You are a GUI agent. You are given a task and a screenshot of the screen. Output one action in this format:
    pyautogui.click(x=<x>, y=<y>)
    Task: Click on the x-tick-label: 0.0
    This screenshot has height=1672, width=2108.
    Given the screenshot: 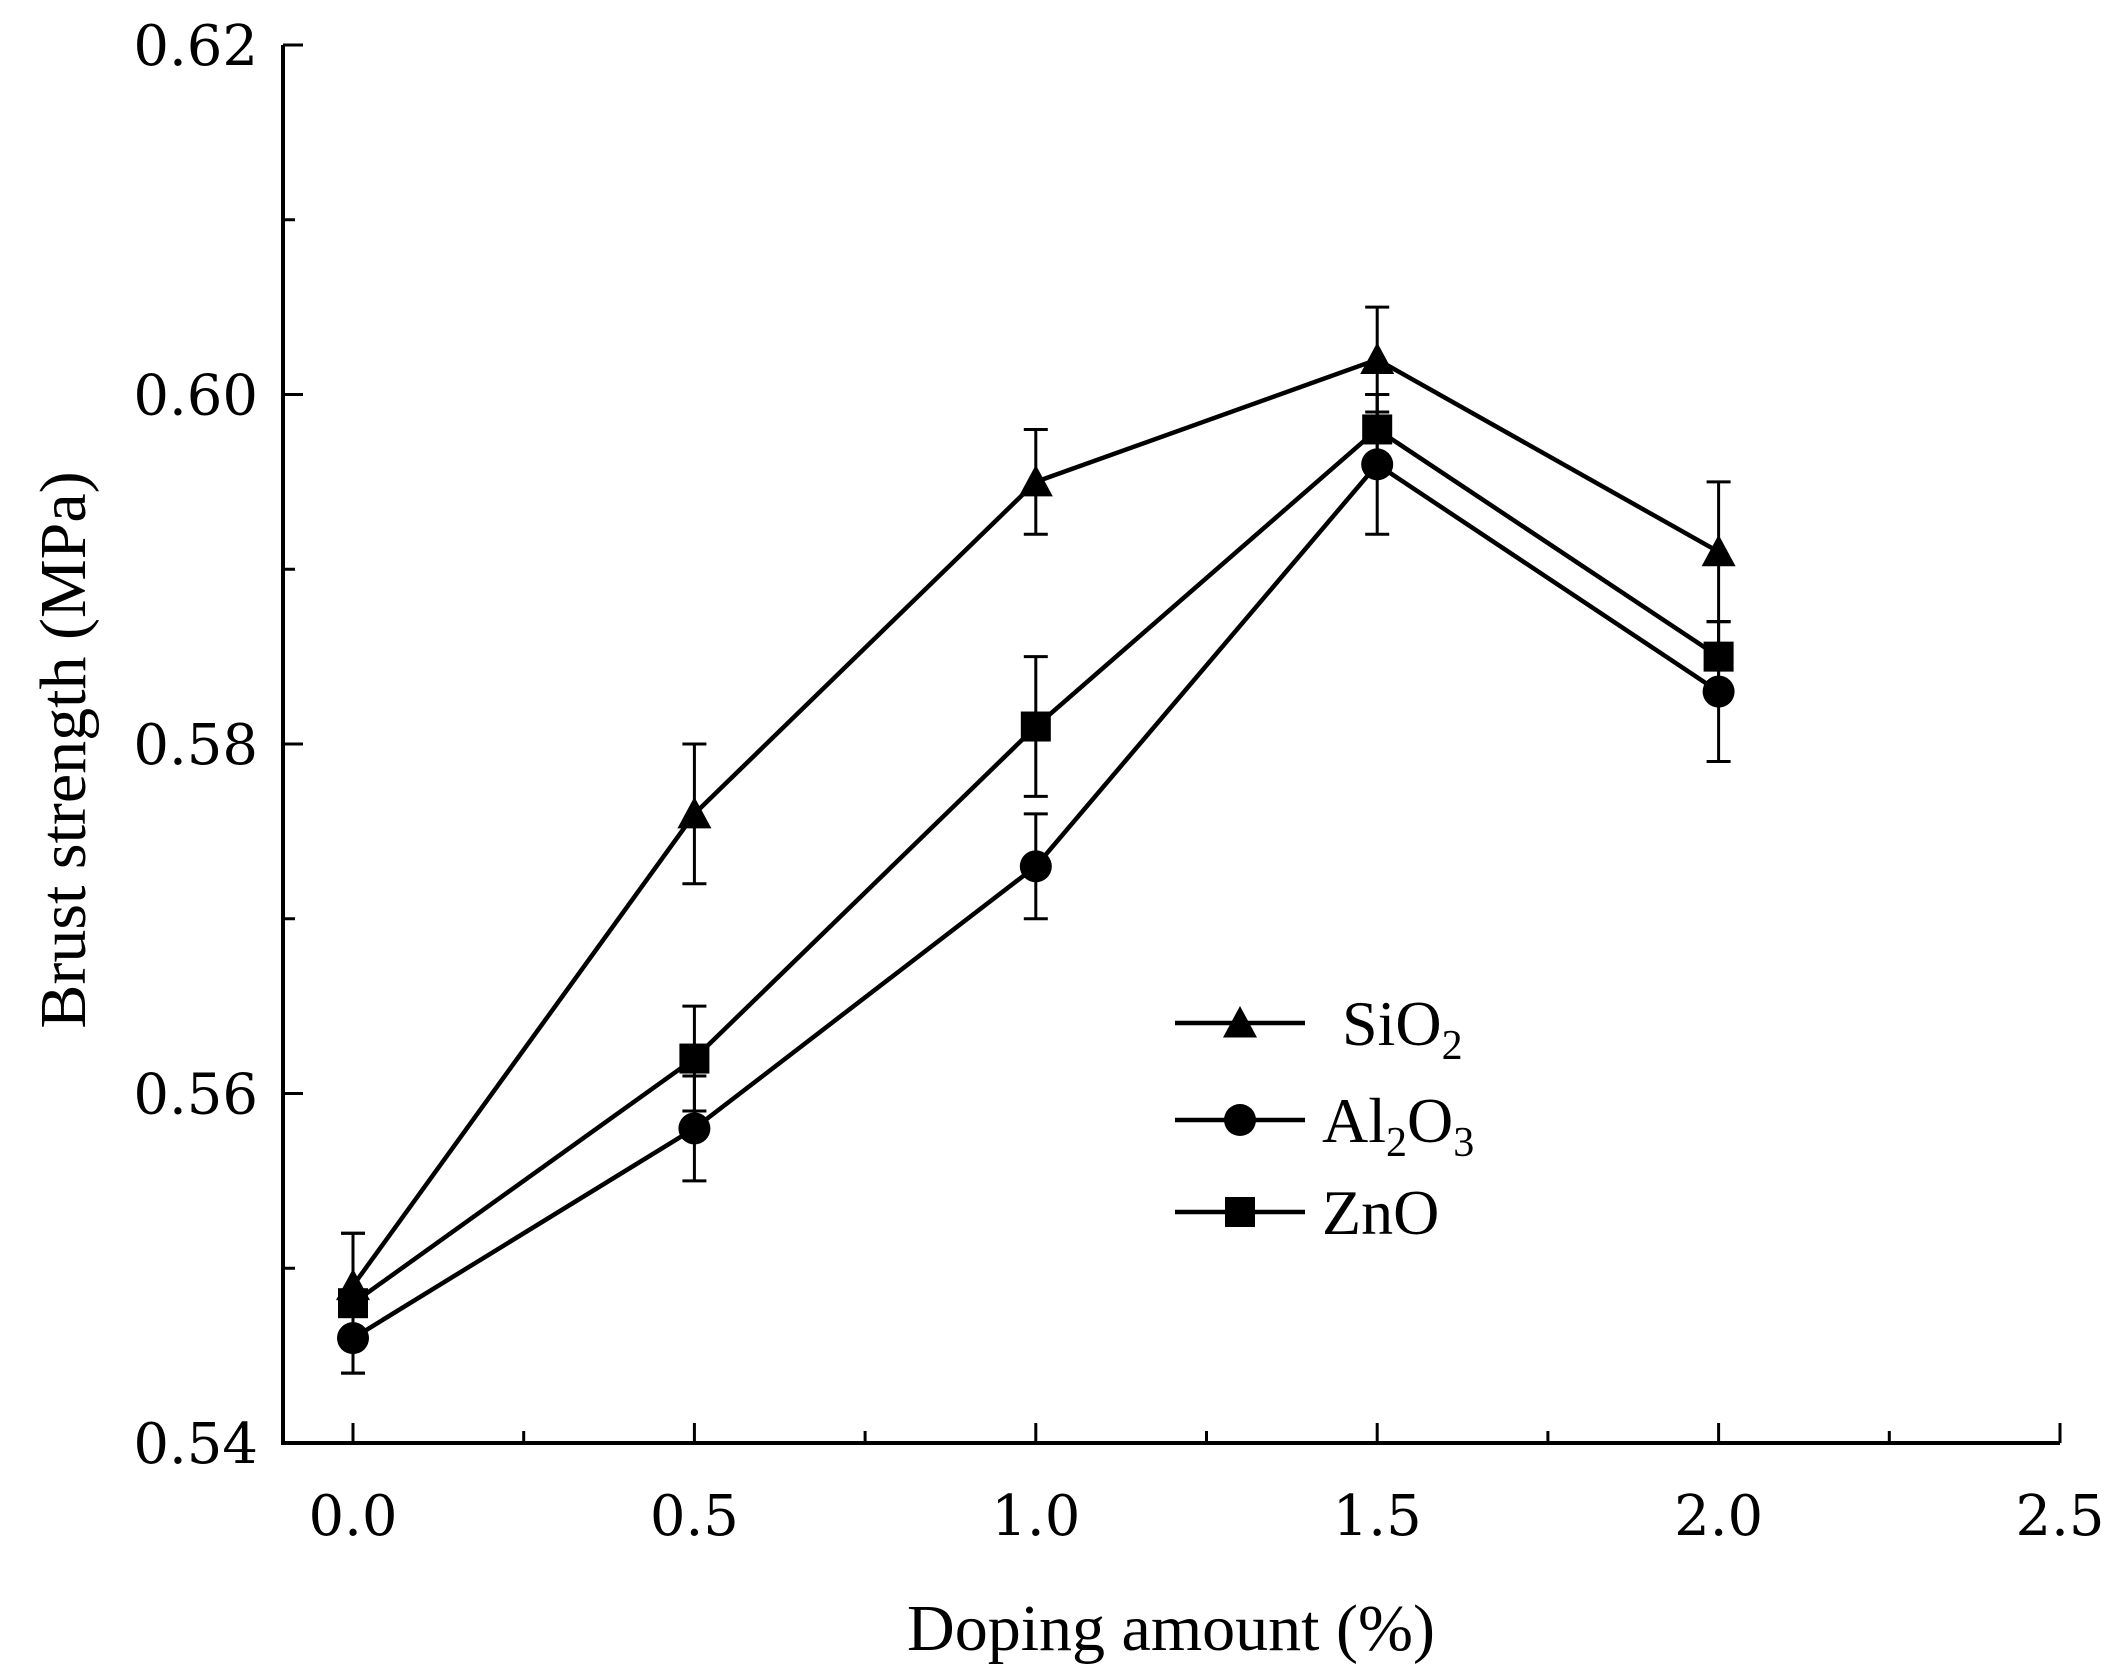 What is the action you would take?
    pyautogui.click(x=352, y=1516)
    